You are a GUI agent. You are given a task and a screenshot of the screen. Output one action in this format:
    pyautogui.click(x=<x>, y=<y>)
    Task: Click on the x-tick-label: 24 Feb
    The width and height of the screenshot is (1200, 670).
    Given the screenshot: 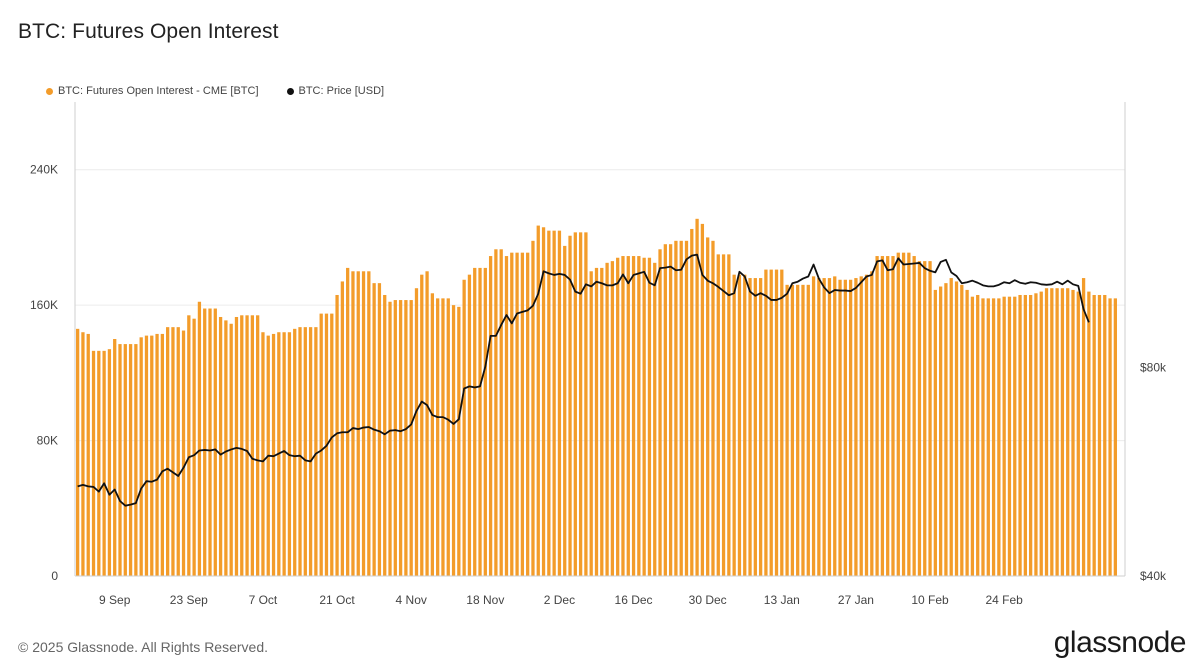 What is the action you would take?
    pyautogui.click(x=1004, y=600)
    